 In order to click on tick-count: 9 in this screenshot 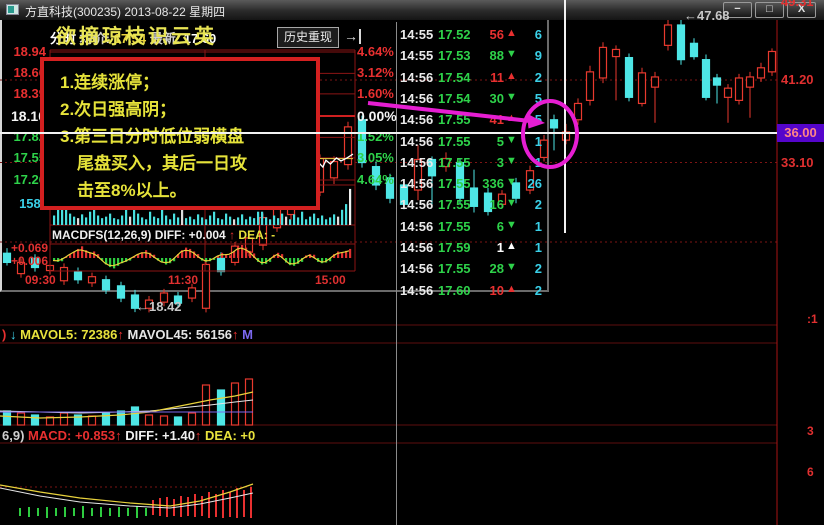, I will do `click(538, 56)`.